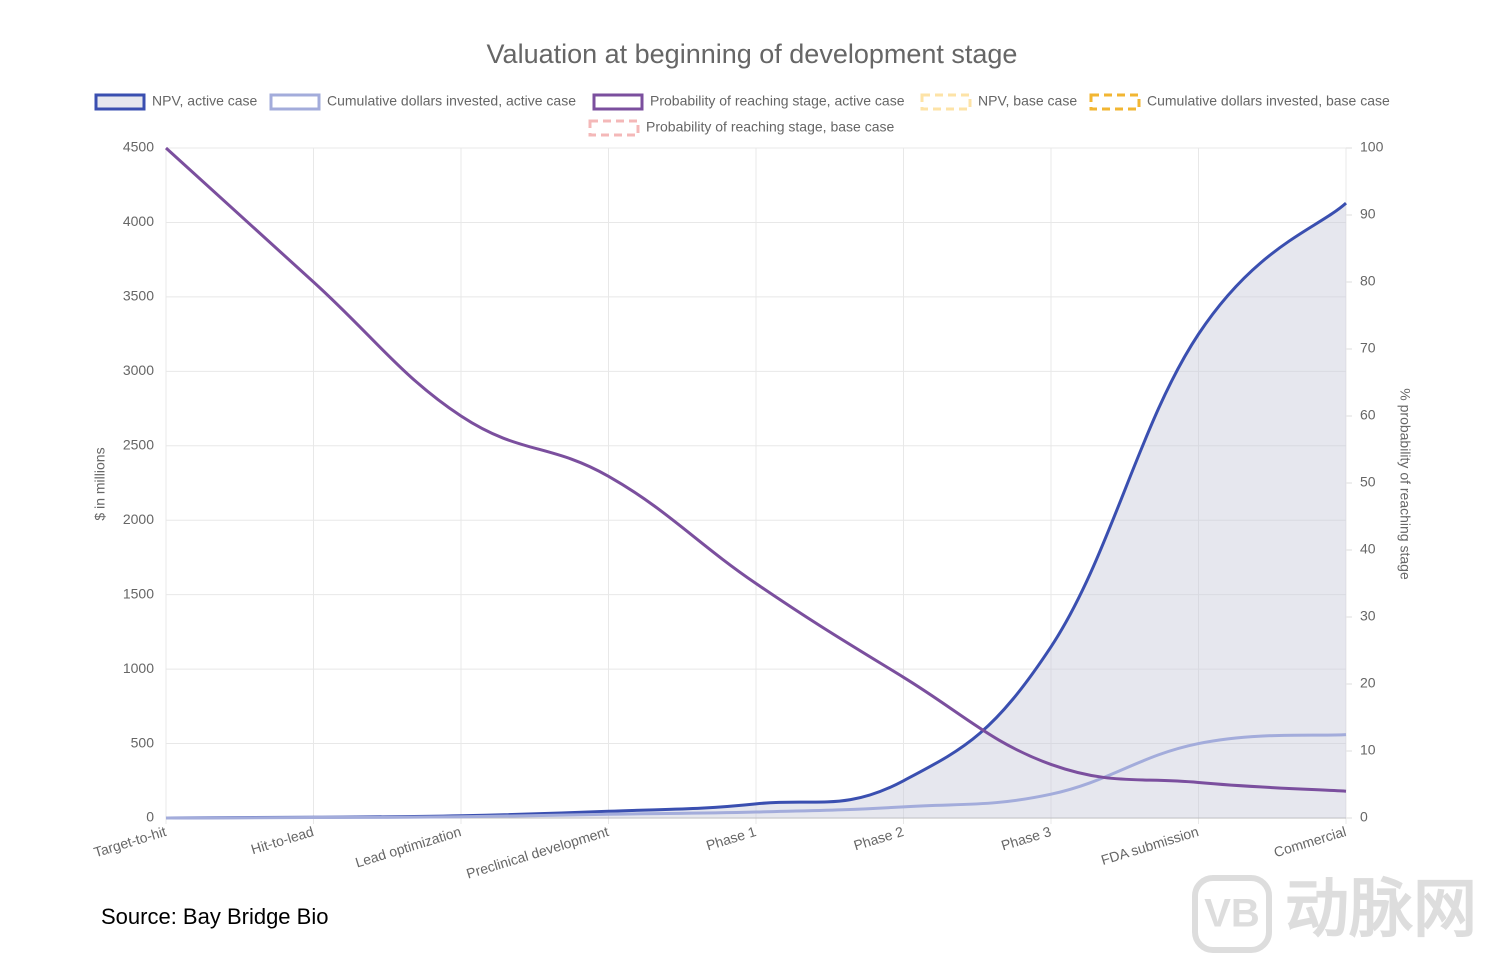  I want to click on y2-tick-label: 30, so click(1368, 616).